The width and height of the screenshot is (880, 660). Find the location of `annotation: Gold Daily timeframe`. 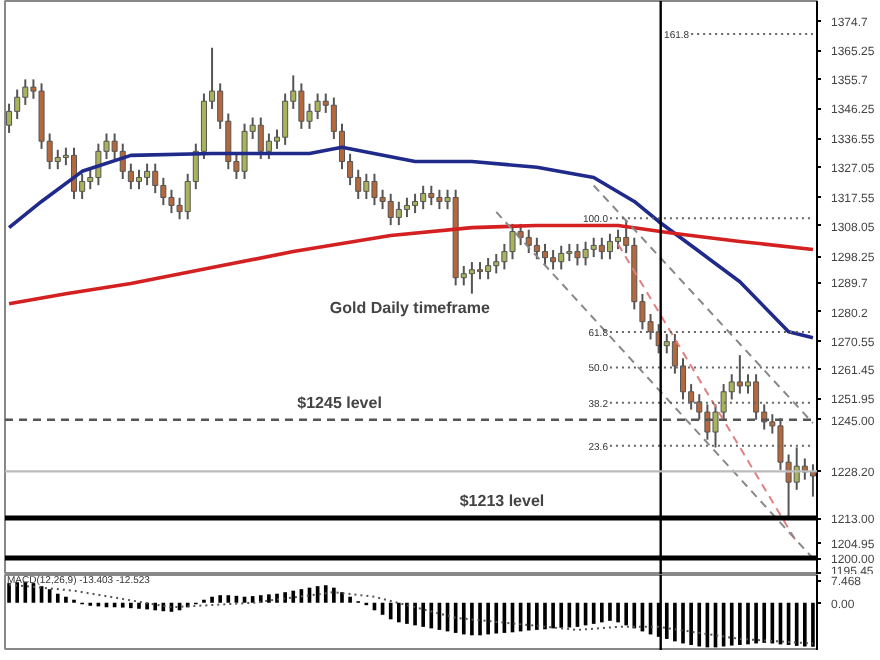

annotation: Gold Daily timeframe is located at coordinates (410, 307).